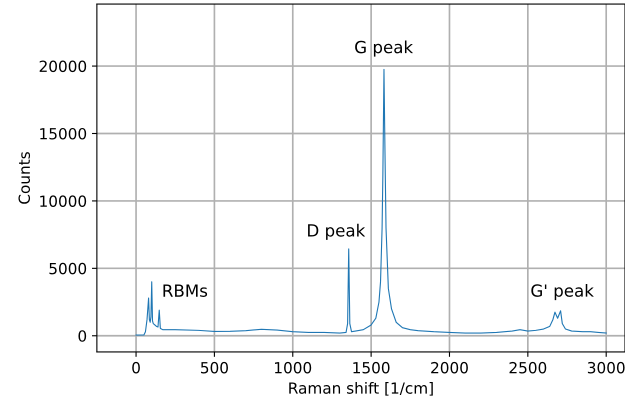 The image size is (625, 405). I want to click on y-tick-label: 0, so click(82, 336).